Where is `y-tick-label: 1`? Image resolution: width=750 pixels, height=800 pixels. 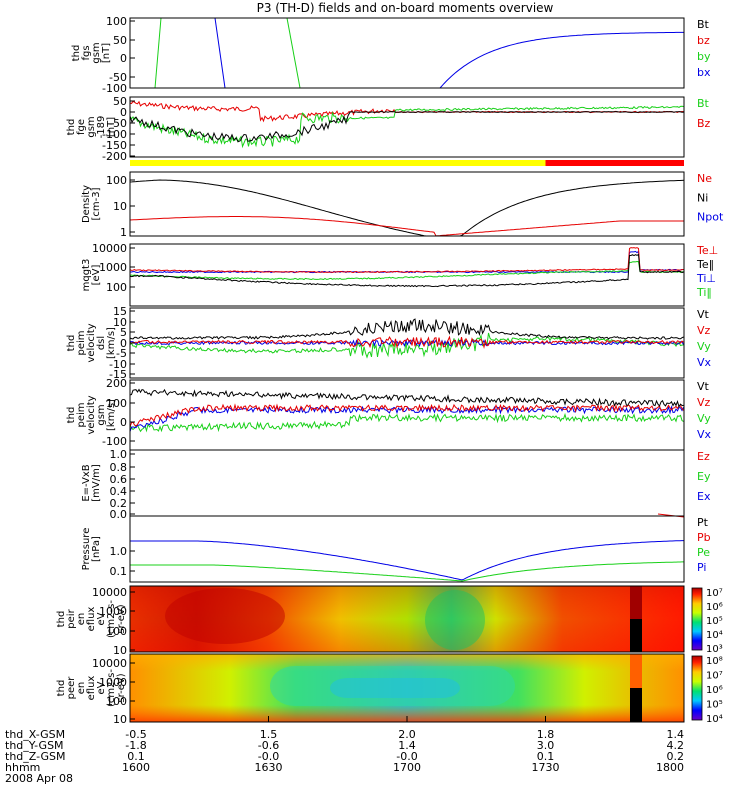 y-tick-label: 1 is located at coordinates (123, 232).